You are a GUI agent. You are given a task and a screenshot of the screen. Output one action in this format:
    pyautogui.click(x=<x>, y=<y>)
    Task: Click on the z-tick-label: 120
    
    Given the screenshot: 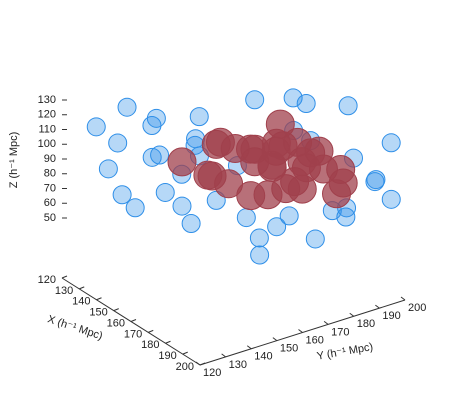 What is the action you would take?
    pyautogui.click(x=47, y=115)
    